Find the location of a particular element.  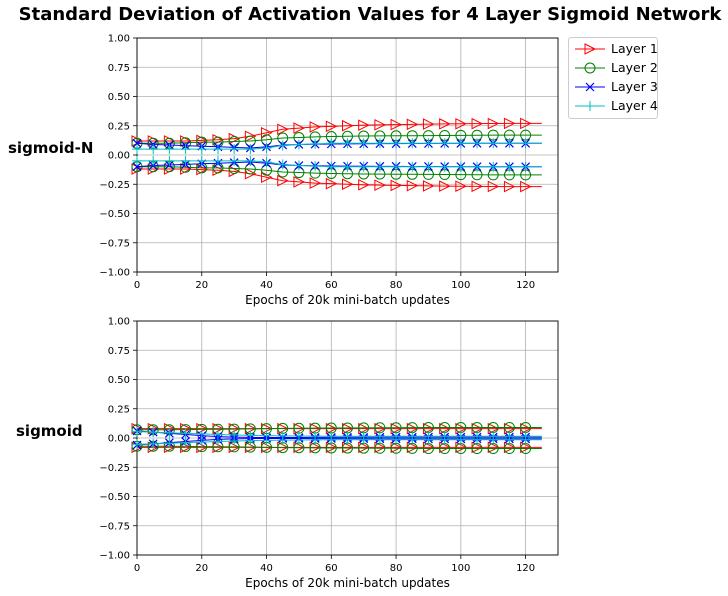

x-tick-label: 40 is located at coordinates (266, 568).